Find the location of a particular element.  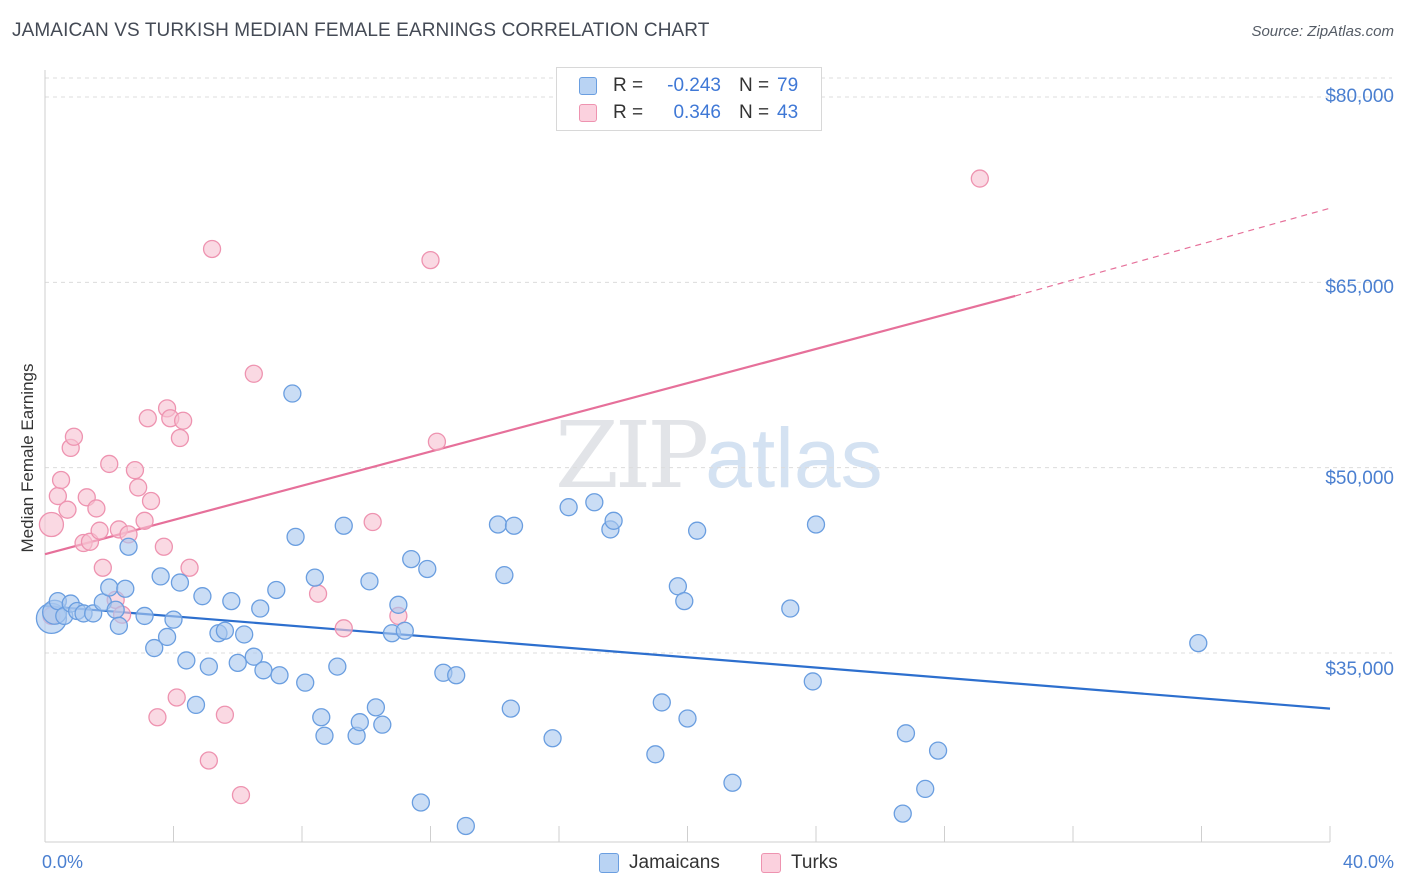

y-tick-label: $80,000 is located at coordinates (1359, 96).